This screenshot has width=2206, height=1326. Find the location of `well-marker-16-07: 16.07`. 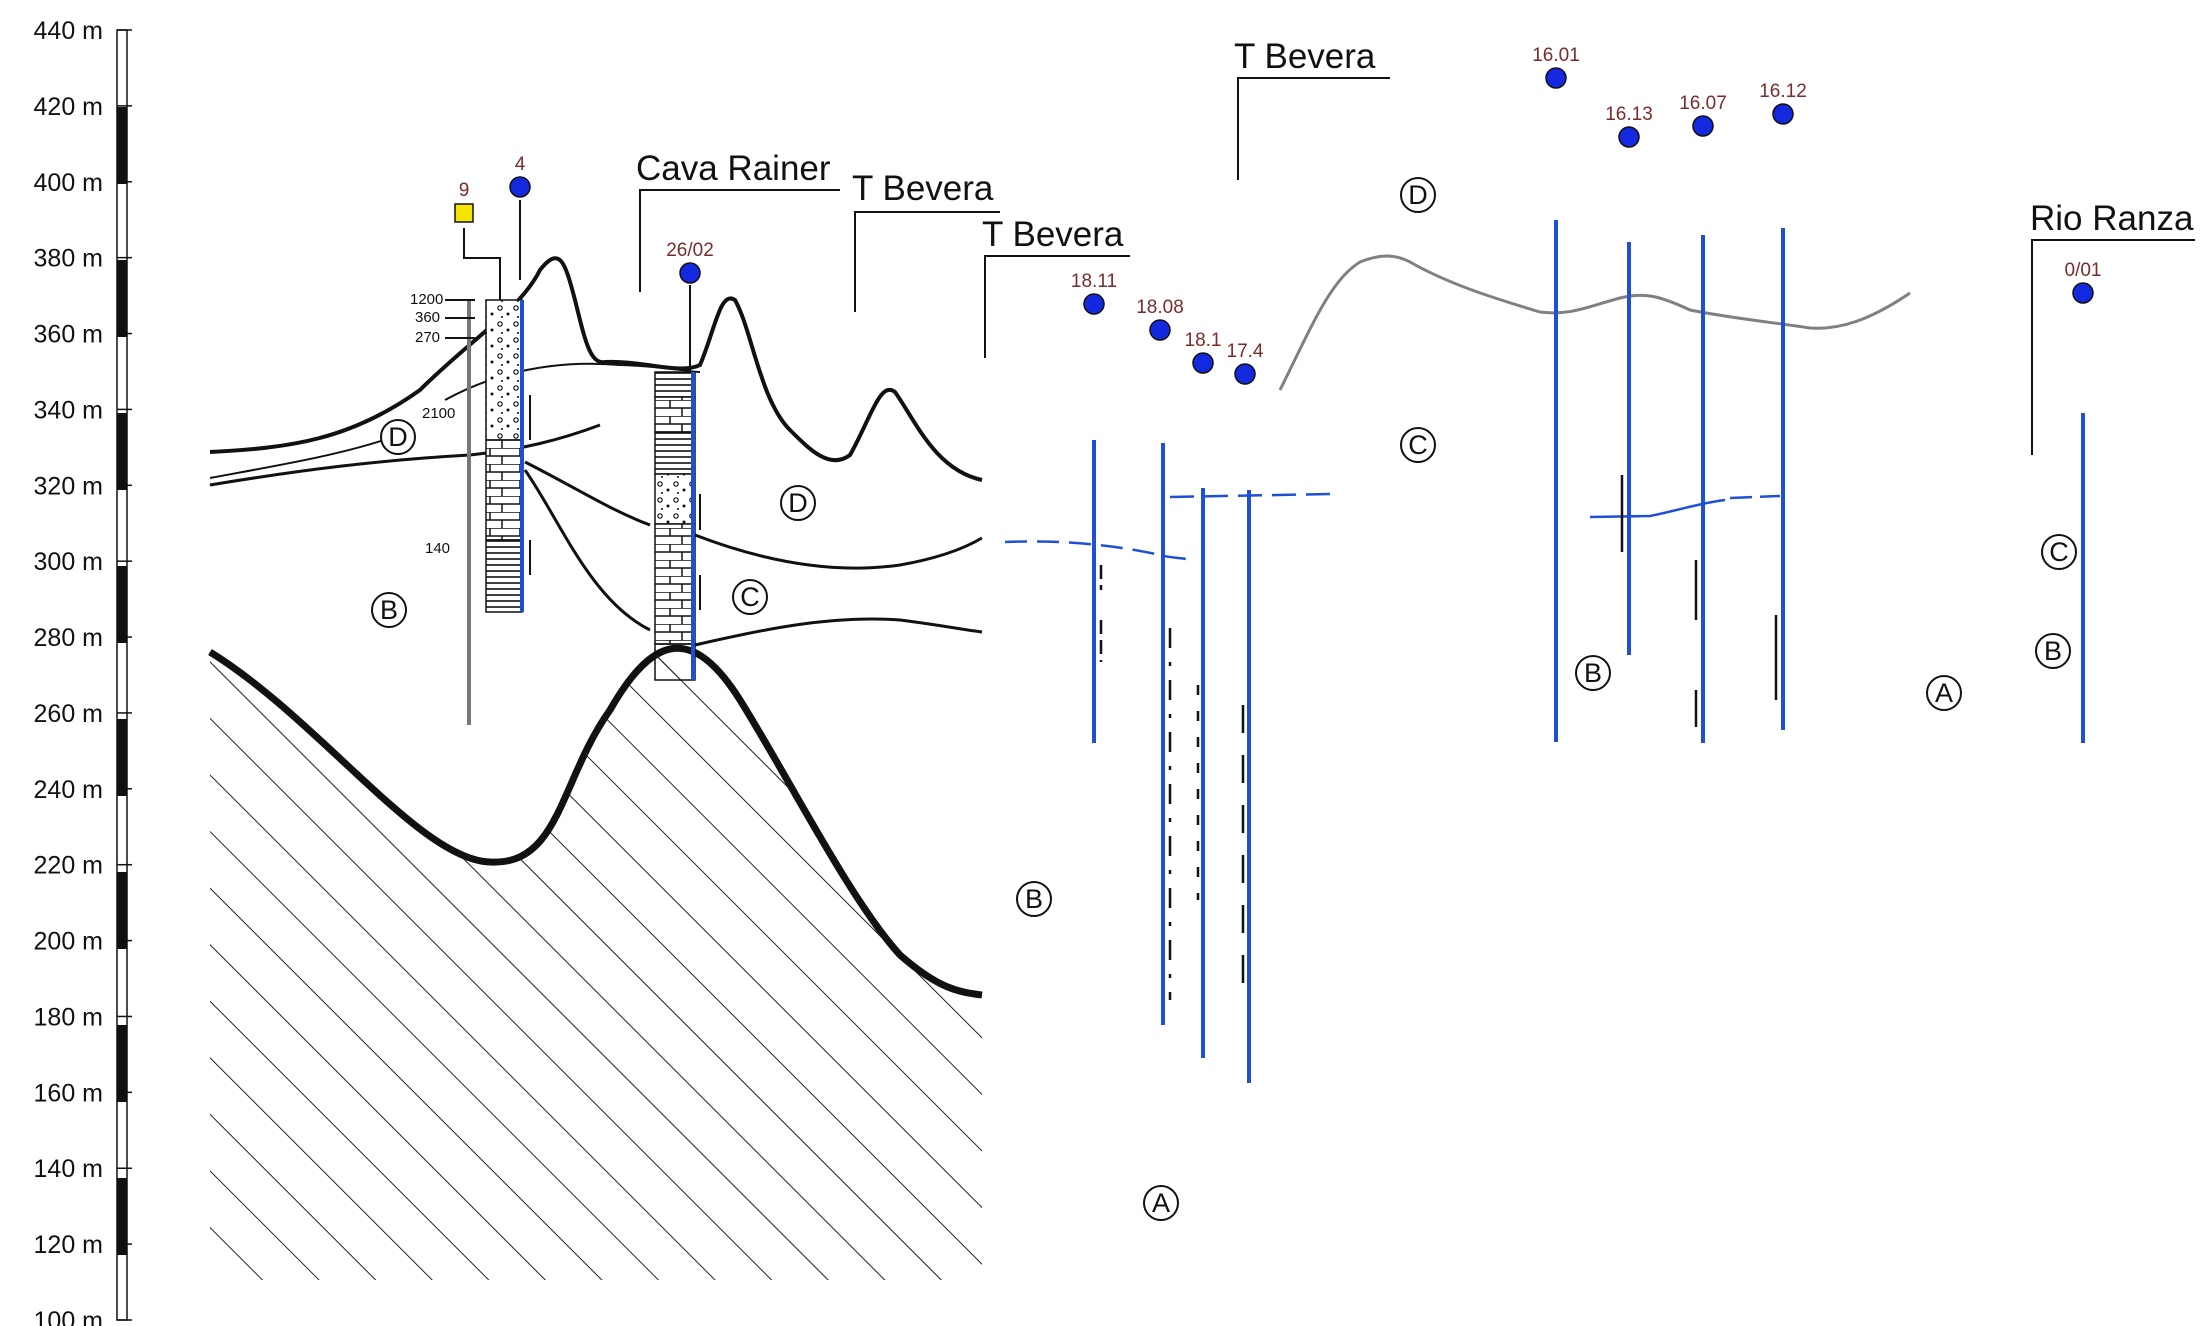

well-marker-16-07: 16.07 is located at coordinates (1703, 115).